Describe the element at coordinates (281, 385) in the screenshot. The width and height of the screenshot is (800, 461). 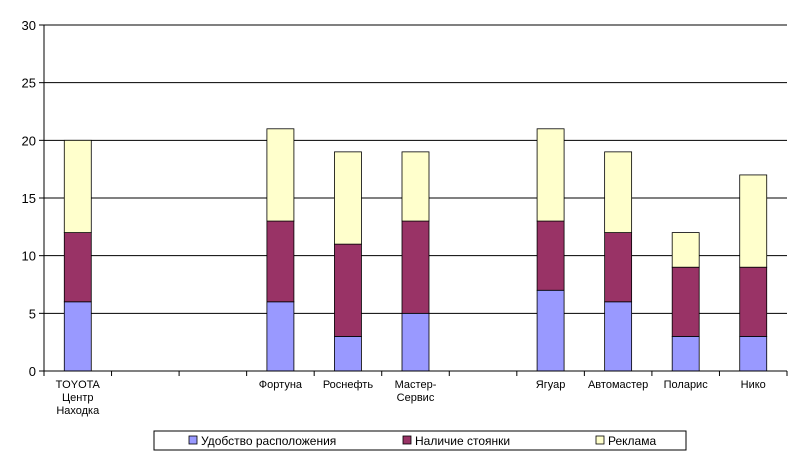
I see `x-tick-label: Фортуна` at that location.